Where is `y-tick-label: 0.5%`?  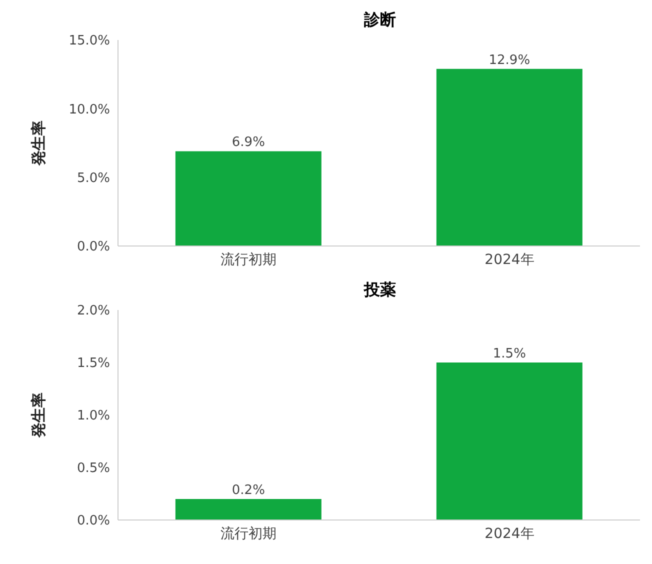
y-tick-label: 0.5% is located at coordinates (93, 468).